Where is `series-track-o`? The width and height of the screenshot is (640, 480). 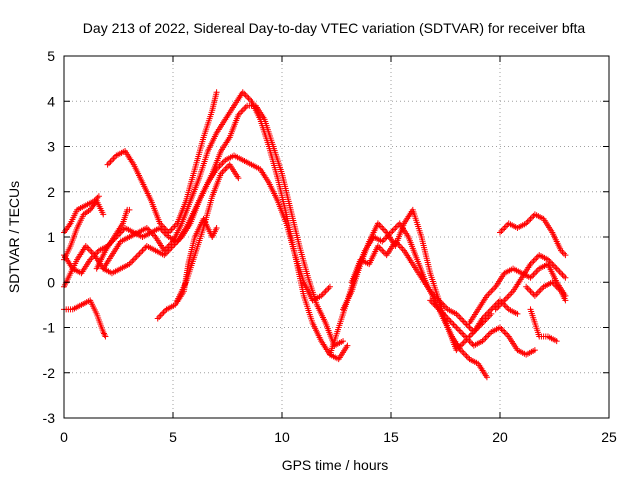
series-track-o is located at coordinates (517, 293).